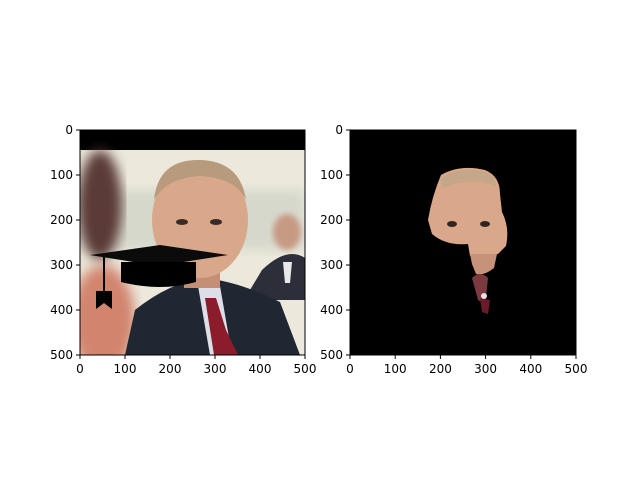 The image size is (640, 480). I want to click on black-band, so click(192, 140).